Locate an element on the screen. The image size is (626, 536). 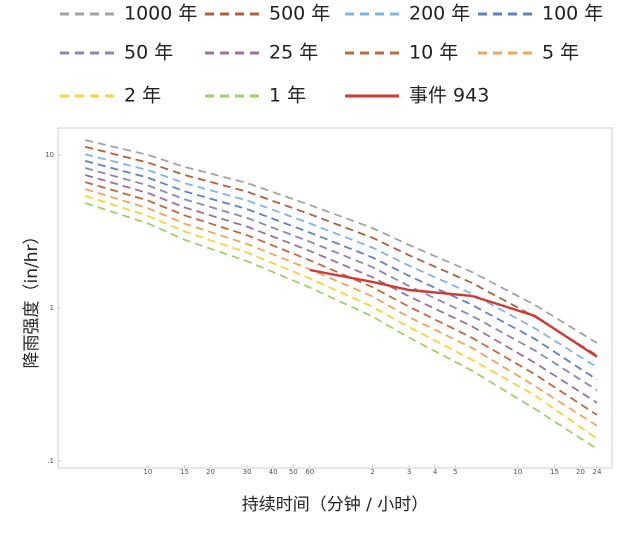
y-tick-label: 1 is located at coordinates (52, 308).